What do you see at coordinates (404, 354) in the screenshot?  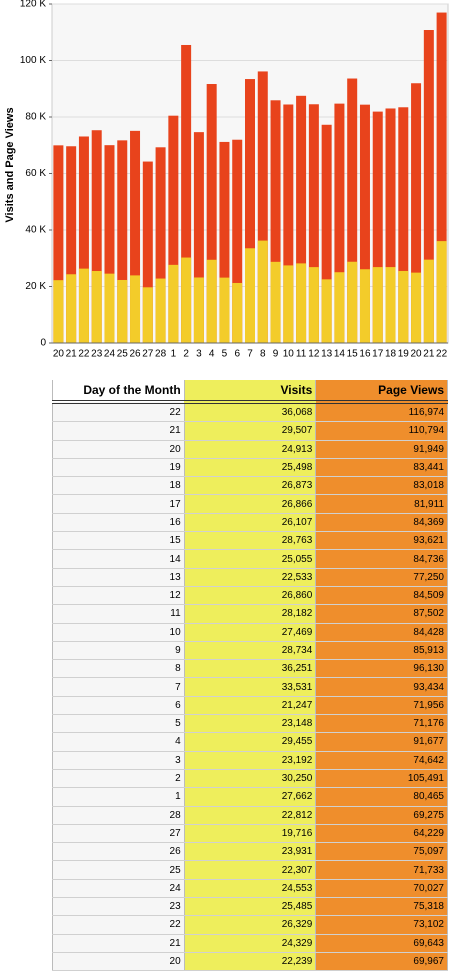 I see `x-tick-label: 19` at bounding box center [404, 354].